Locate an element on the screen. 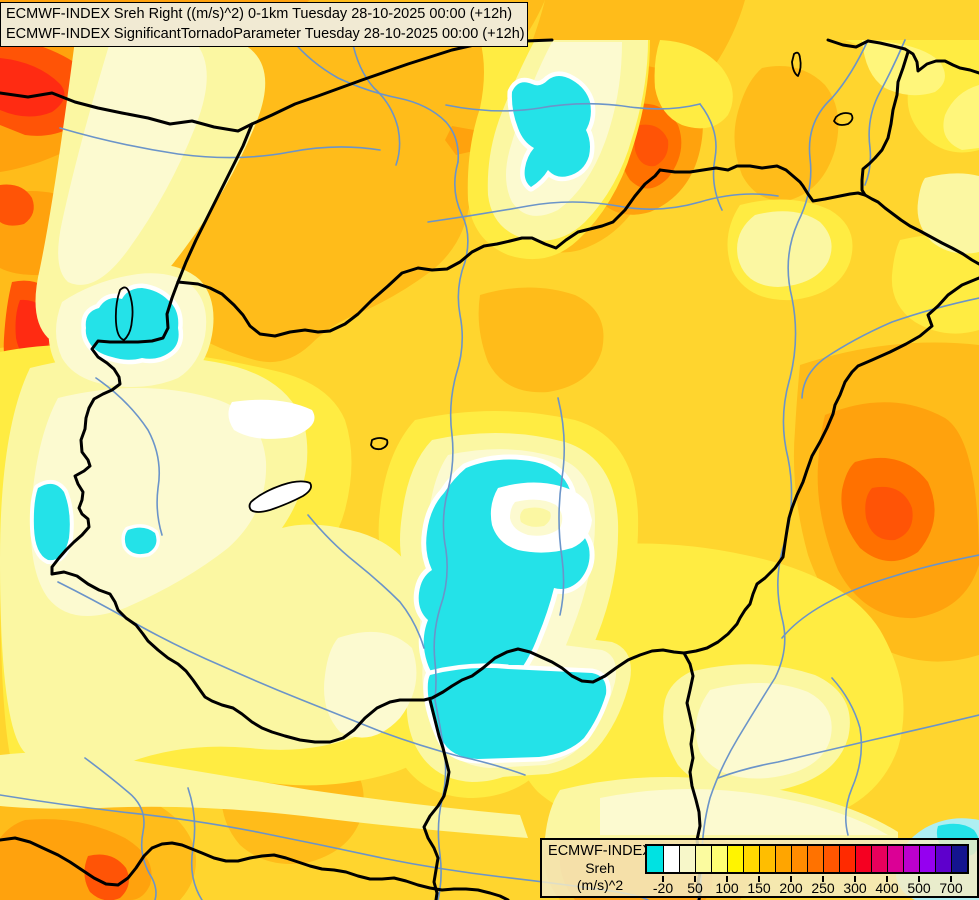  river-maros is located at coordinates (848, 746).